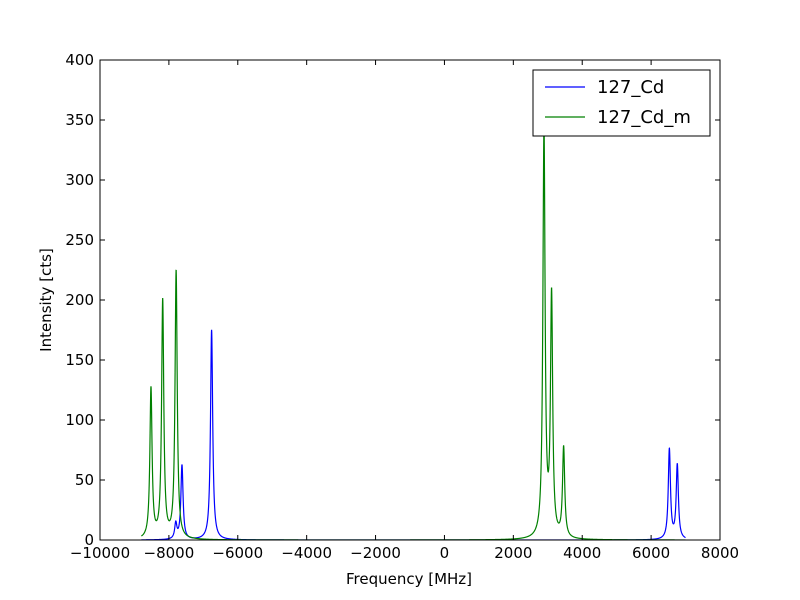 This screenshot has width=800, height=600. I want to click on legend-box, so click(621, 103).